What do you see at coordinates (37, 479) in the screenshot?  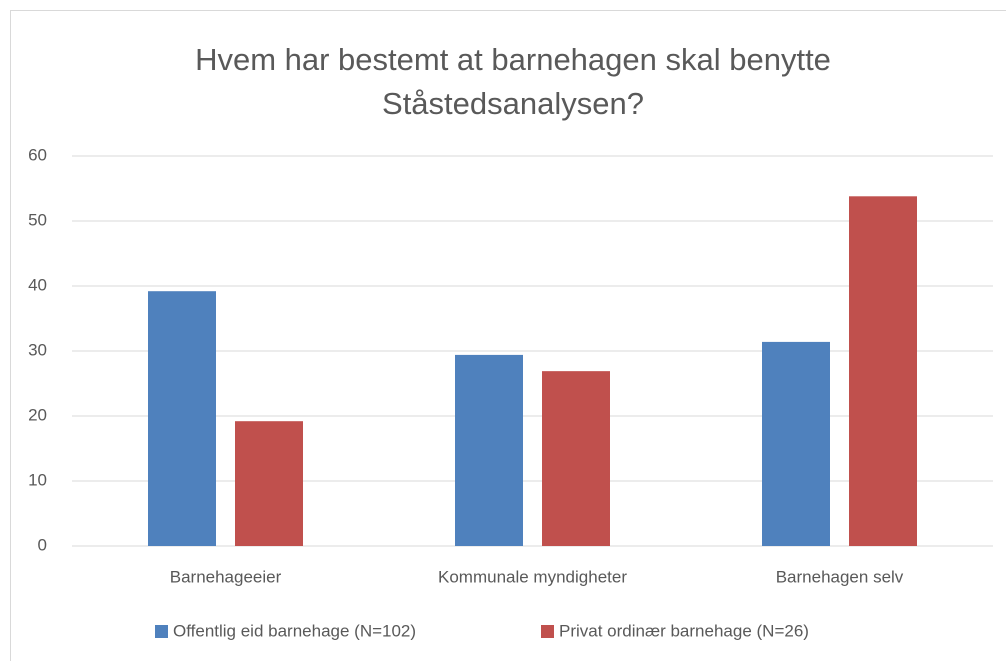 I see `y-tick-label: 10` at bounding box center [37, 479].